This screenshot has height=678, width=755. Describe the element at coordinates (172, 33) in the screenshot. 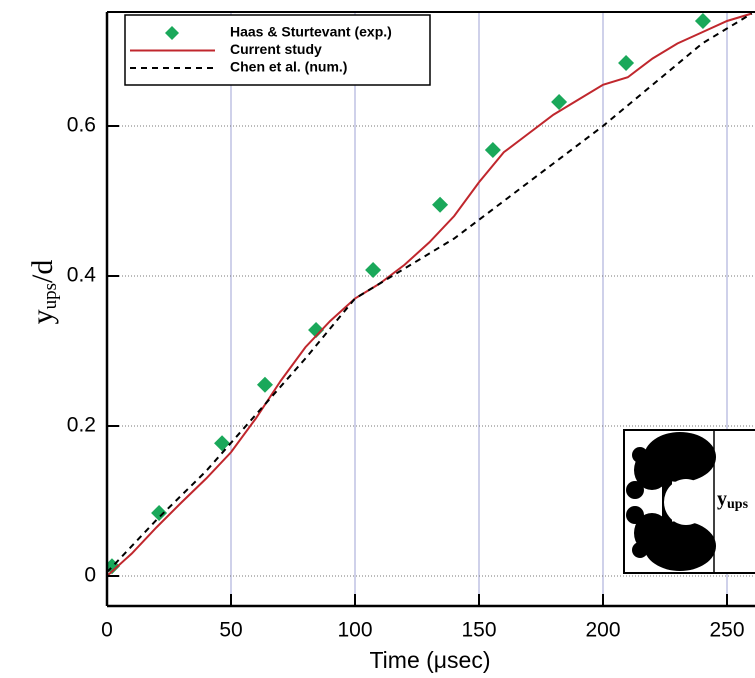

I see `legend-symbol` at that location.